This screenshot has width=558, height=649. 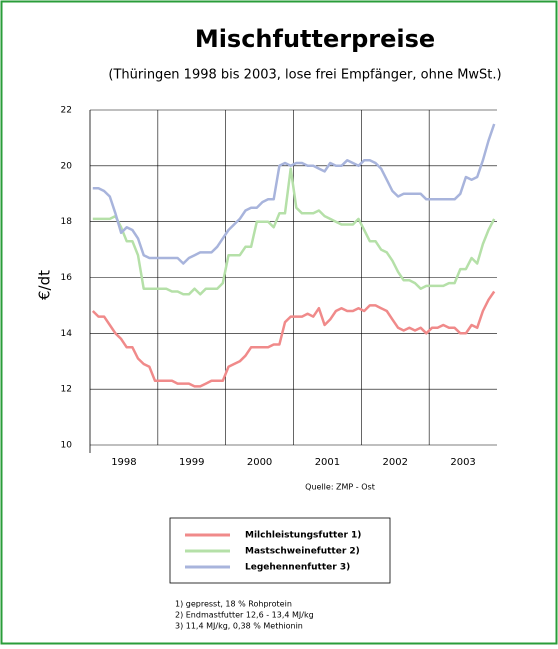 I want to click on y-tick-label: 12, so click(x=66, y=390).